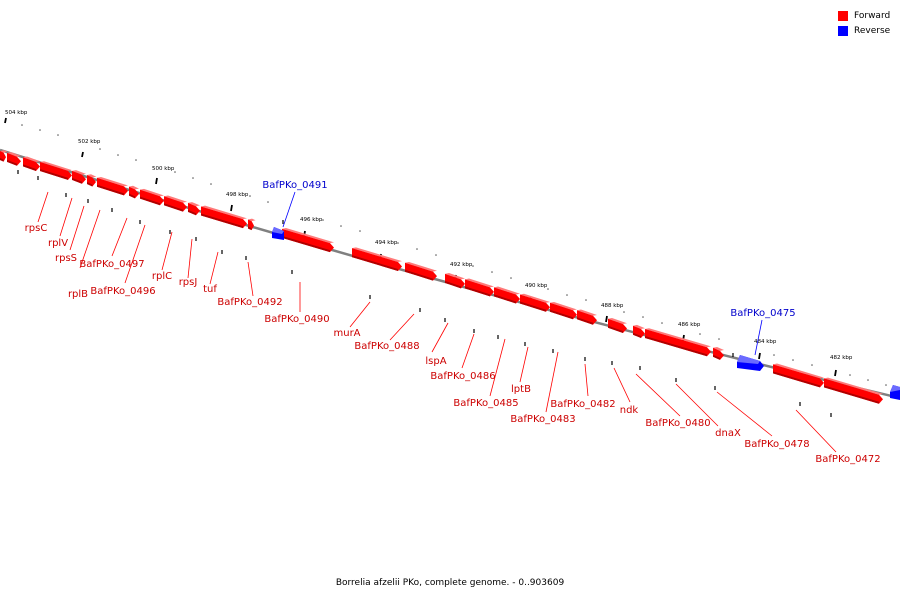  I want to click on legend-item-reverse: Reverse, so click(864, 30).